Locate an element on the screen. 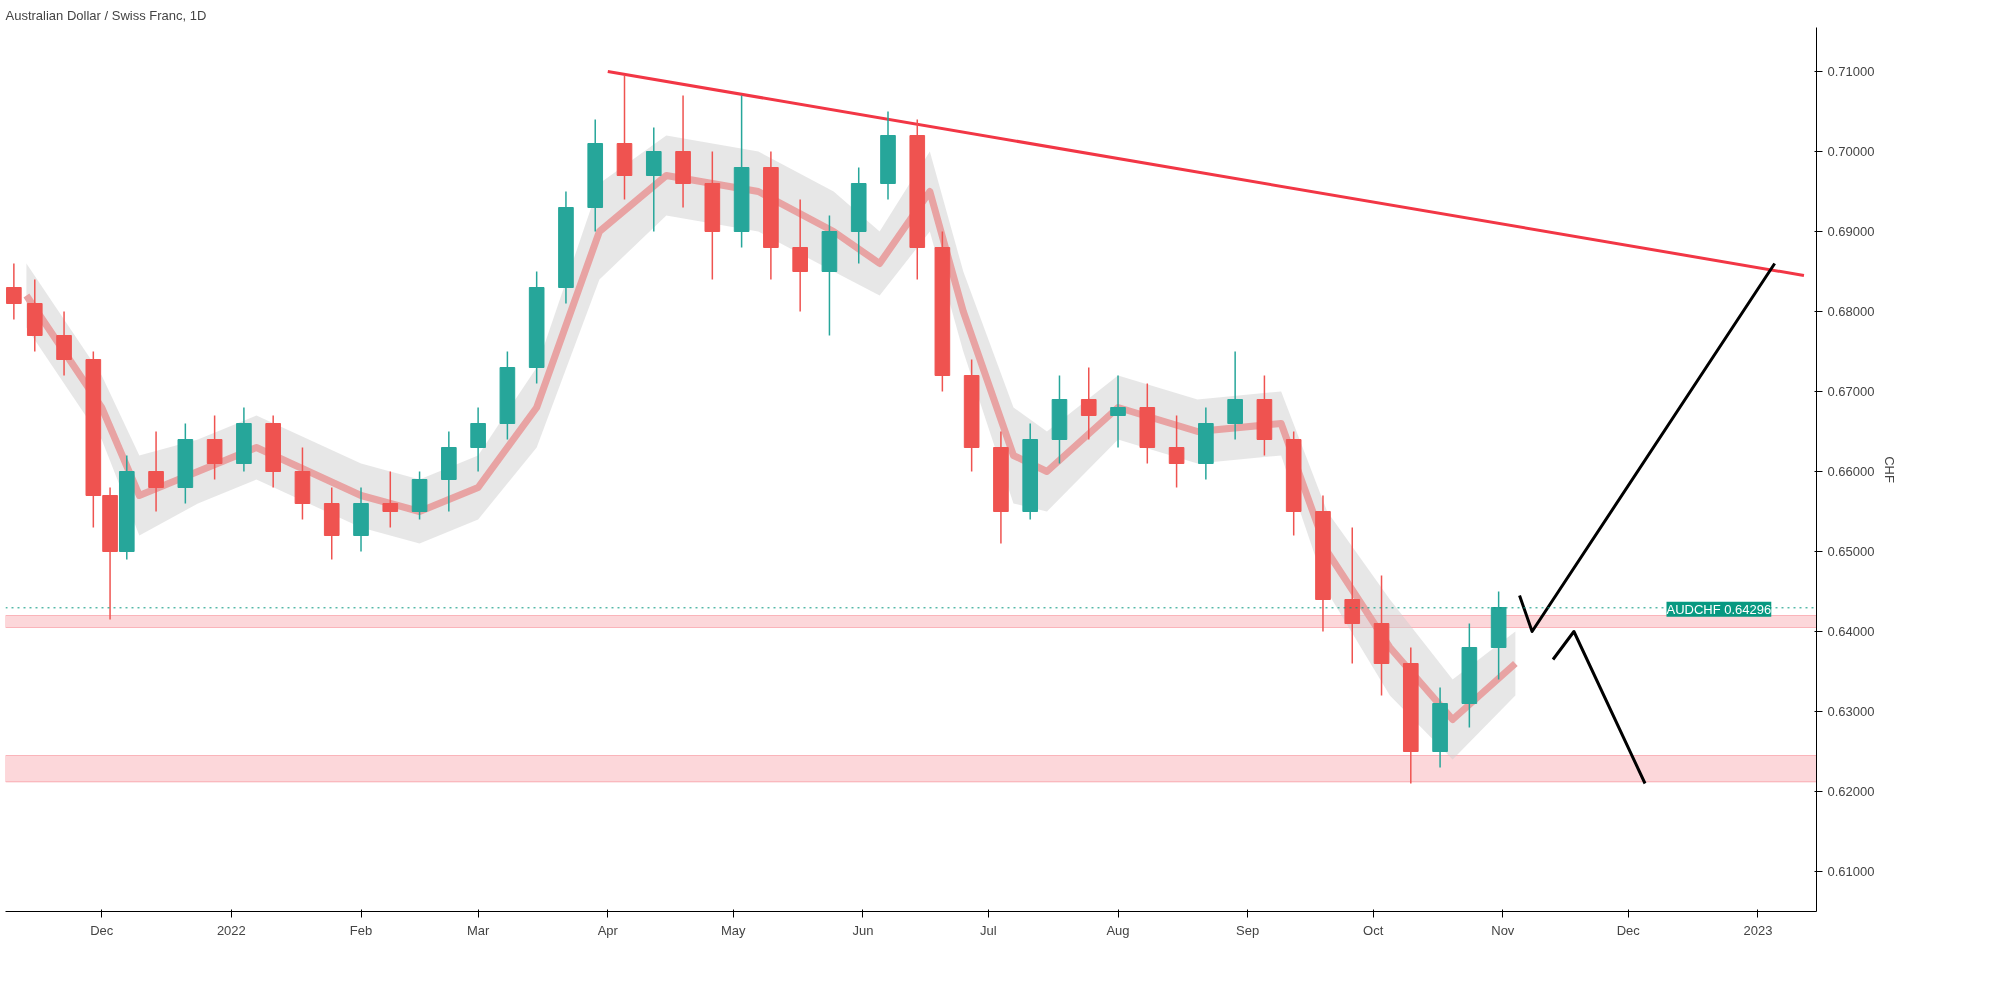  x-tick-label: Nov is located at coordinates (1503, 930).